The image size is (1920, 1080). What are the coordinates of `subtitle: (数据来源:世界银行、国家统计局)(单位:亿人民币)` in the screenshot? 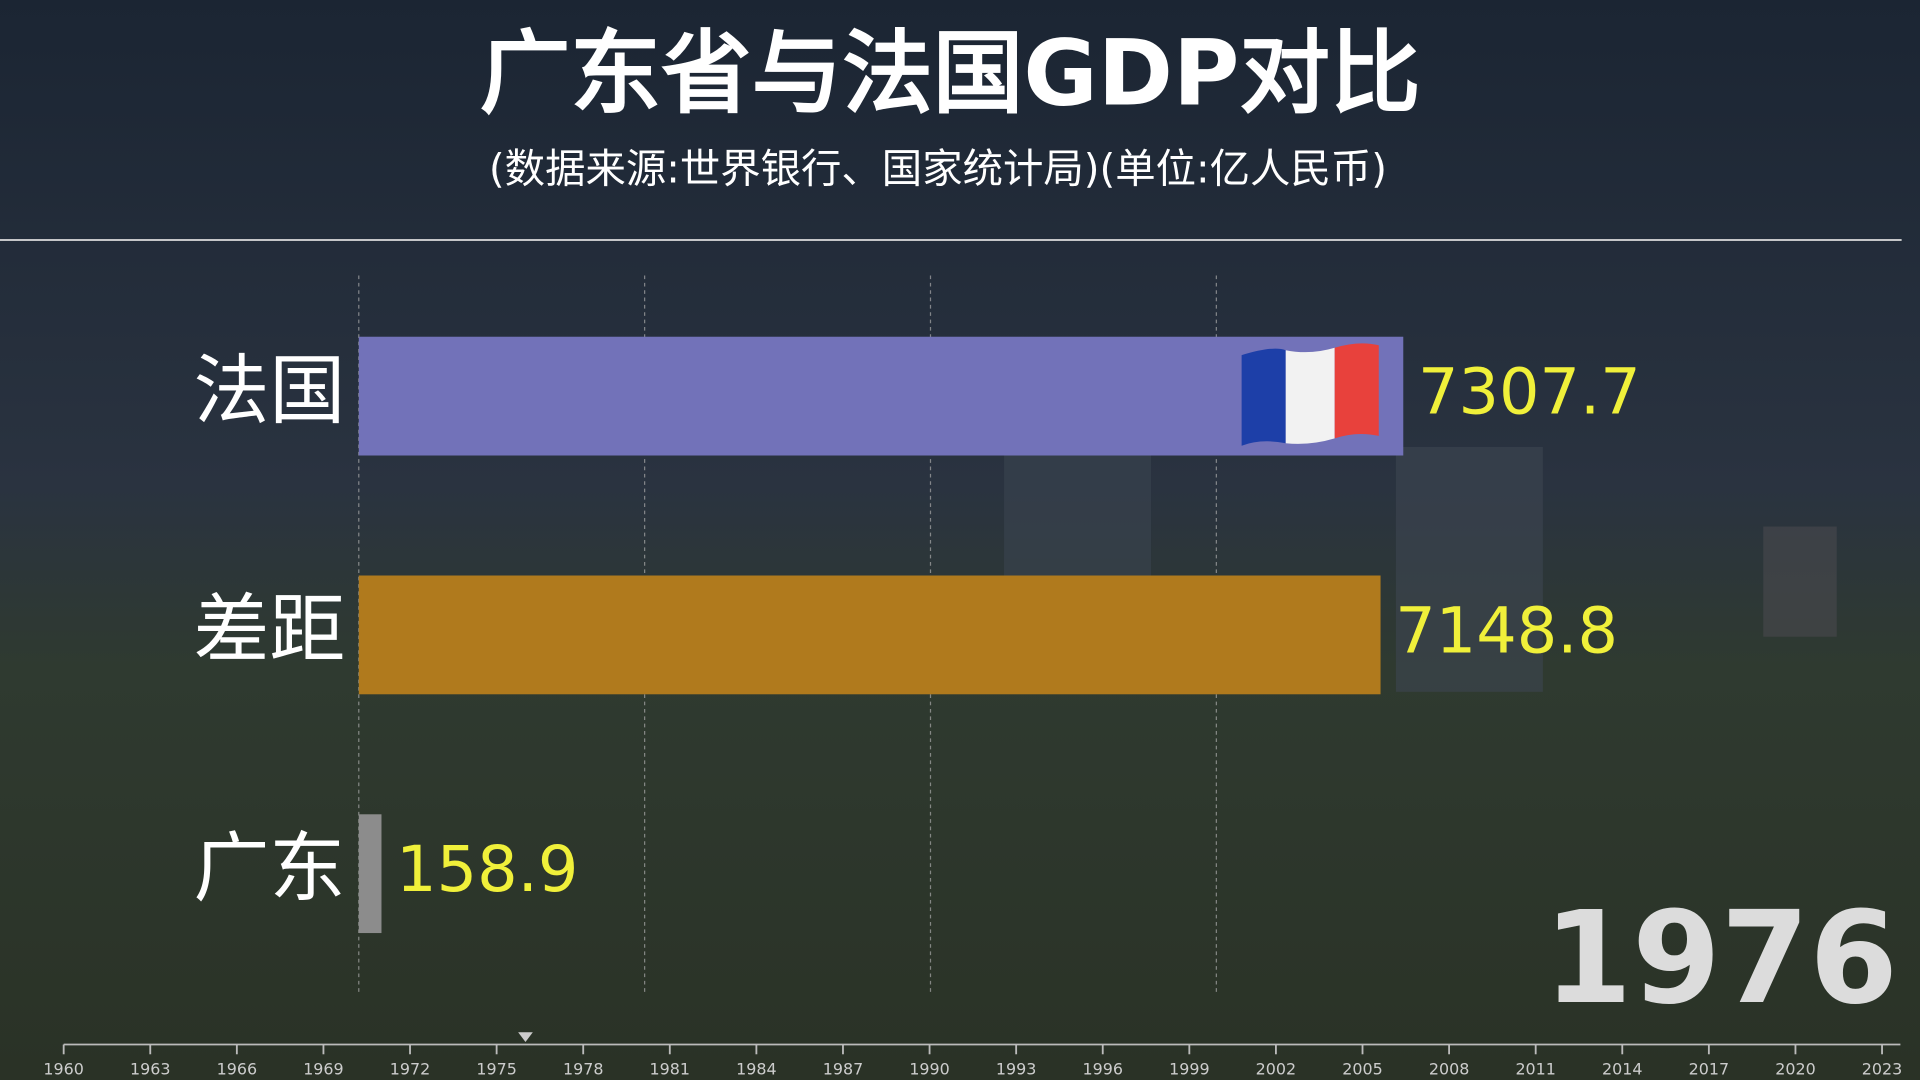 It's located at (938, 168).